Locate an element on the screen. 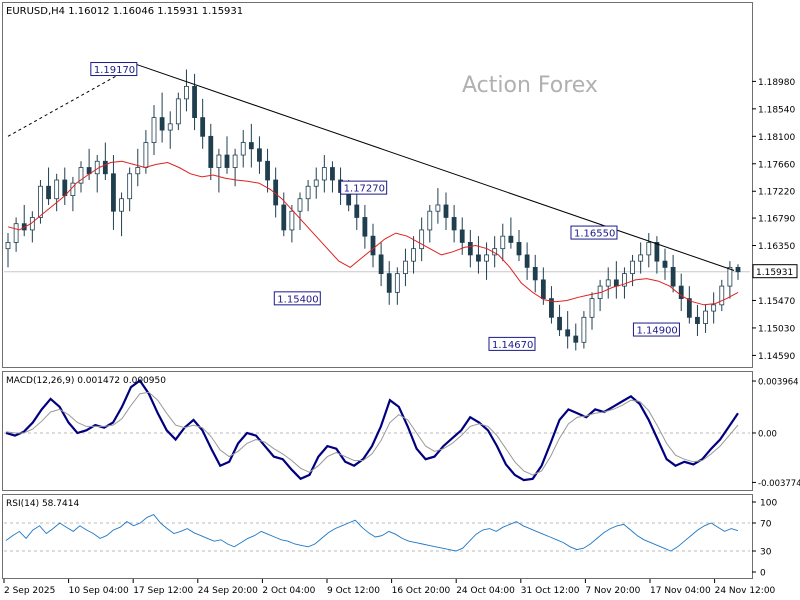 This screenshot has width=800, height=600. watermark: Action Forex is located at coordinates (530, 85).